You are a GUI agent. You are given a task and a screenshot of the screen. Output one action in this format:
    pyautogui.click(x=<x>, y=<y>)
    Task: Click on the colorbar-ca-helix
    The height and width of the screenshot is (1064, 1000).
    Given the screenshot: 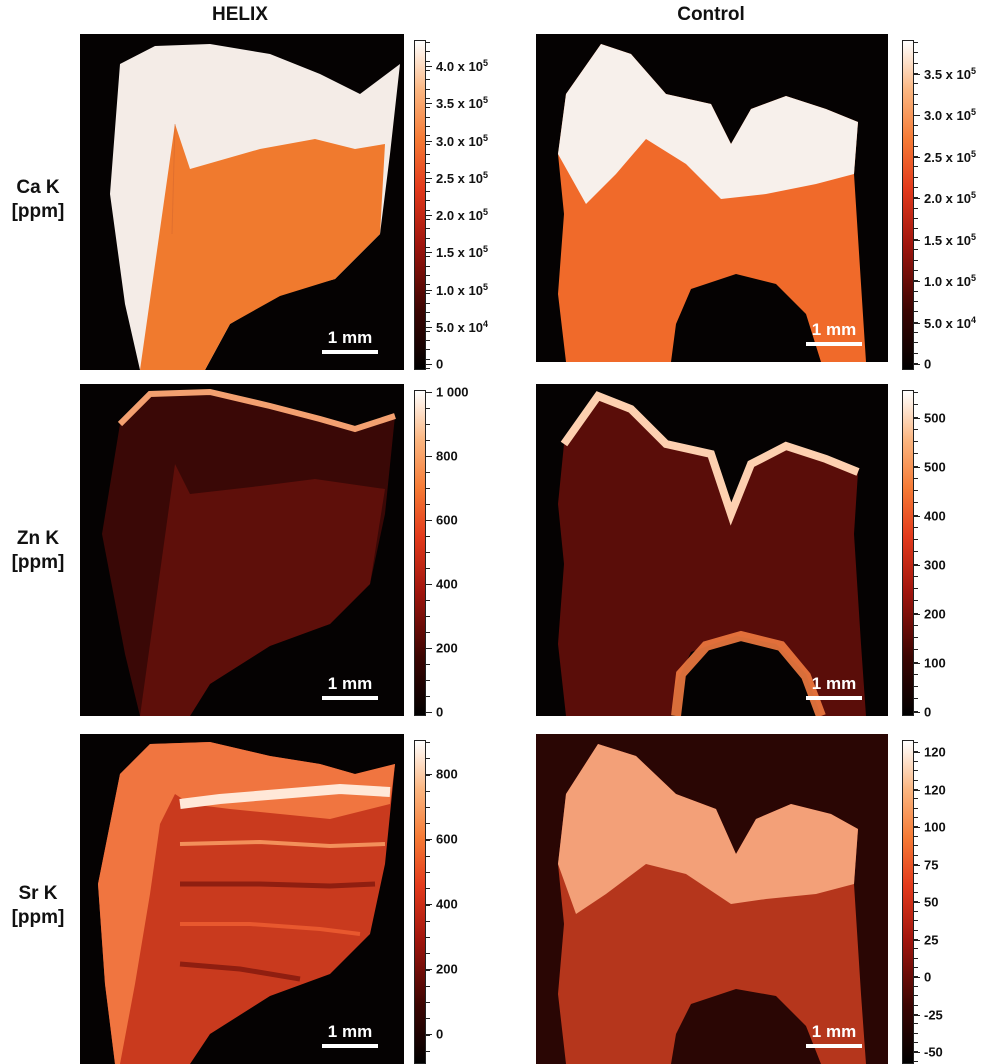 What is the action you would take?
    pyautogui.click(x=420, y=205)
    